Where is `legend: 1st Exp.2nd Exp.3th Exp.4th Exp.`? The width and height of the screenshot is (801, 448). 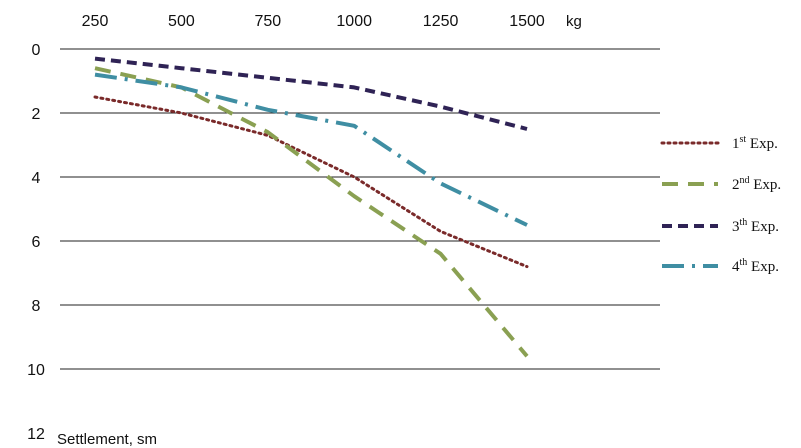
legend: 1st Exp.2nd Exp.3th Exp.4th Exp. is located at coordinates (720, 204).